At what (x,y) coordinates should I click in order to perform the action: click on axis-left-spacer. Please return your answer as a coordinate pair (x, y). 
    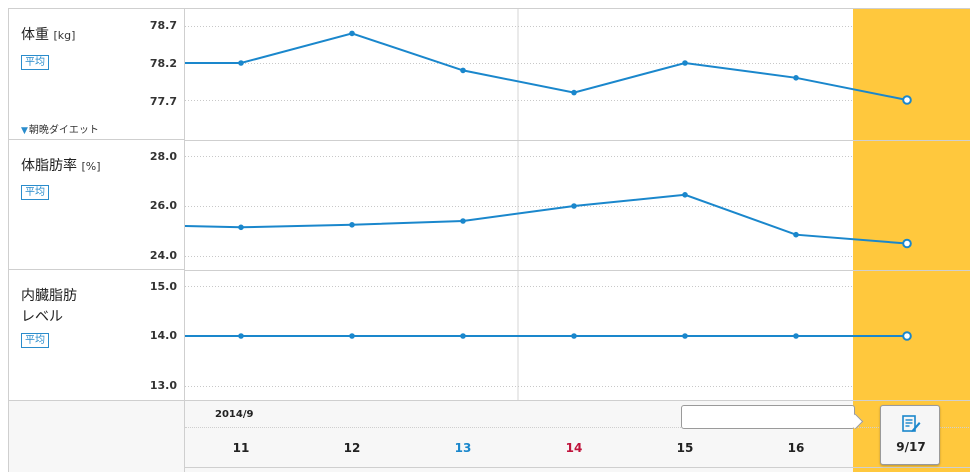
    Looking at the image, I should click on (96, 436).